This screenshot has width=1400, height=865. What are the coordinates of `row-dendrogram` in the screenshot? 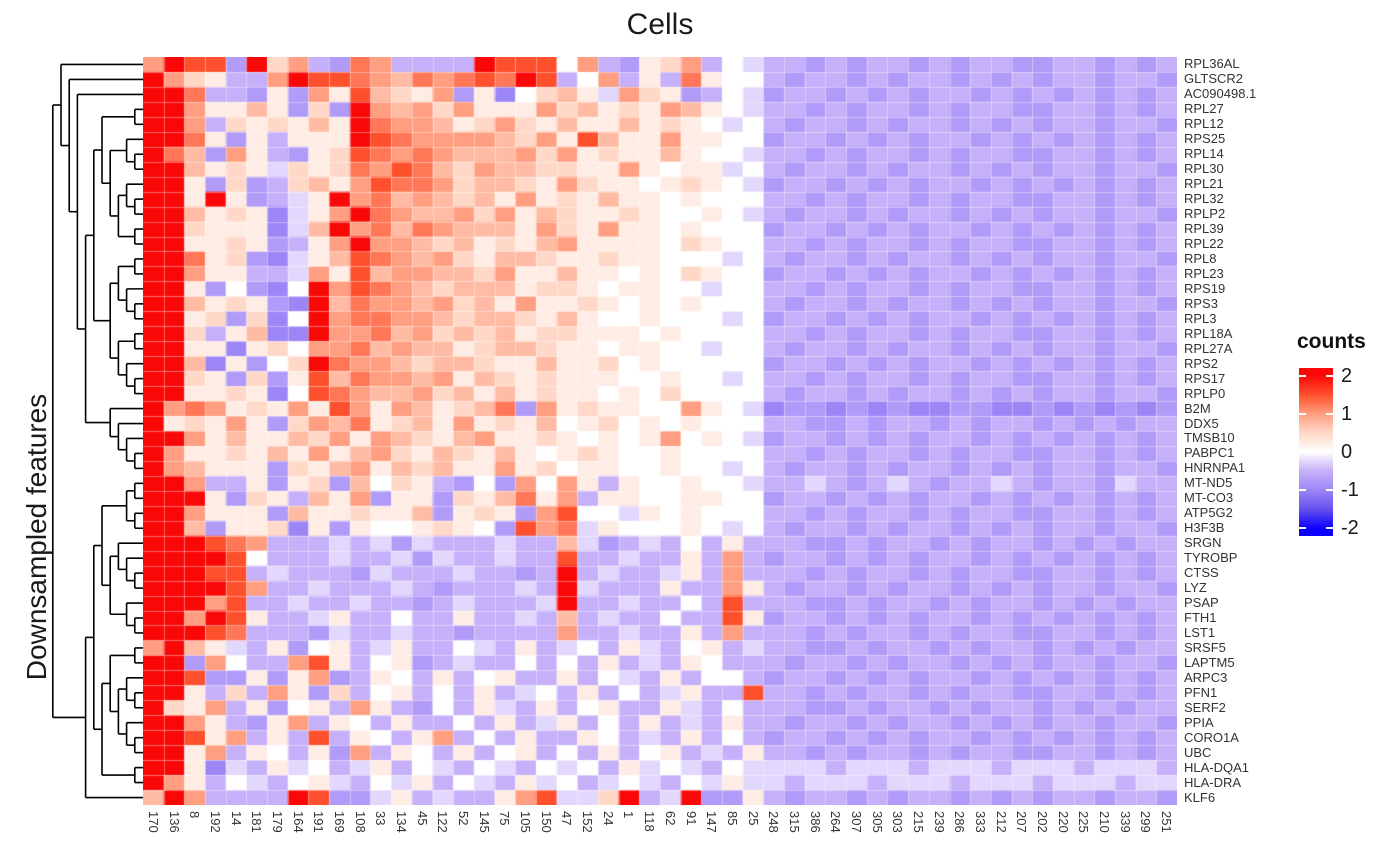 It's located at (97, 431).